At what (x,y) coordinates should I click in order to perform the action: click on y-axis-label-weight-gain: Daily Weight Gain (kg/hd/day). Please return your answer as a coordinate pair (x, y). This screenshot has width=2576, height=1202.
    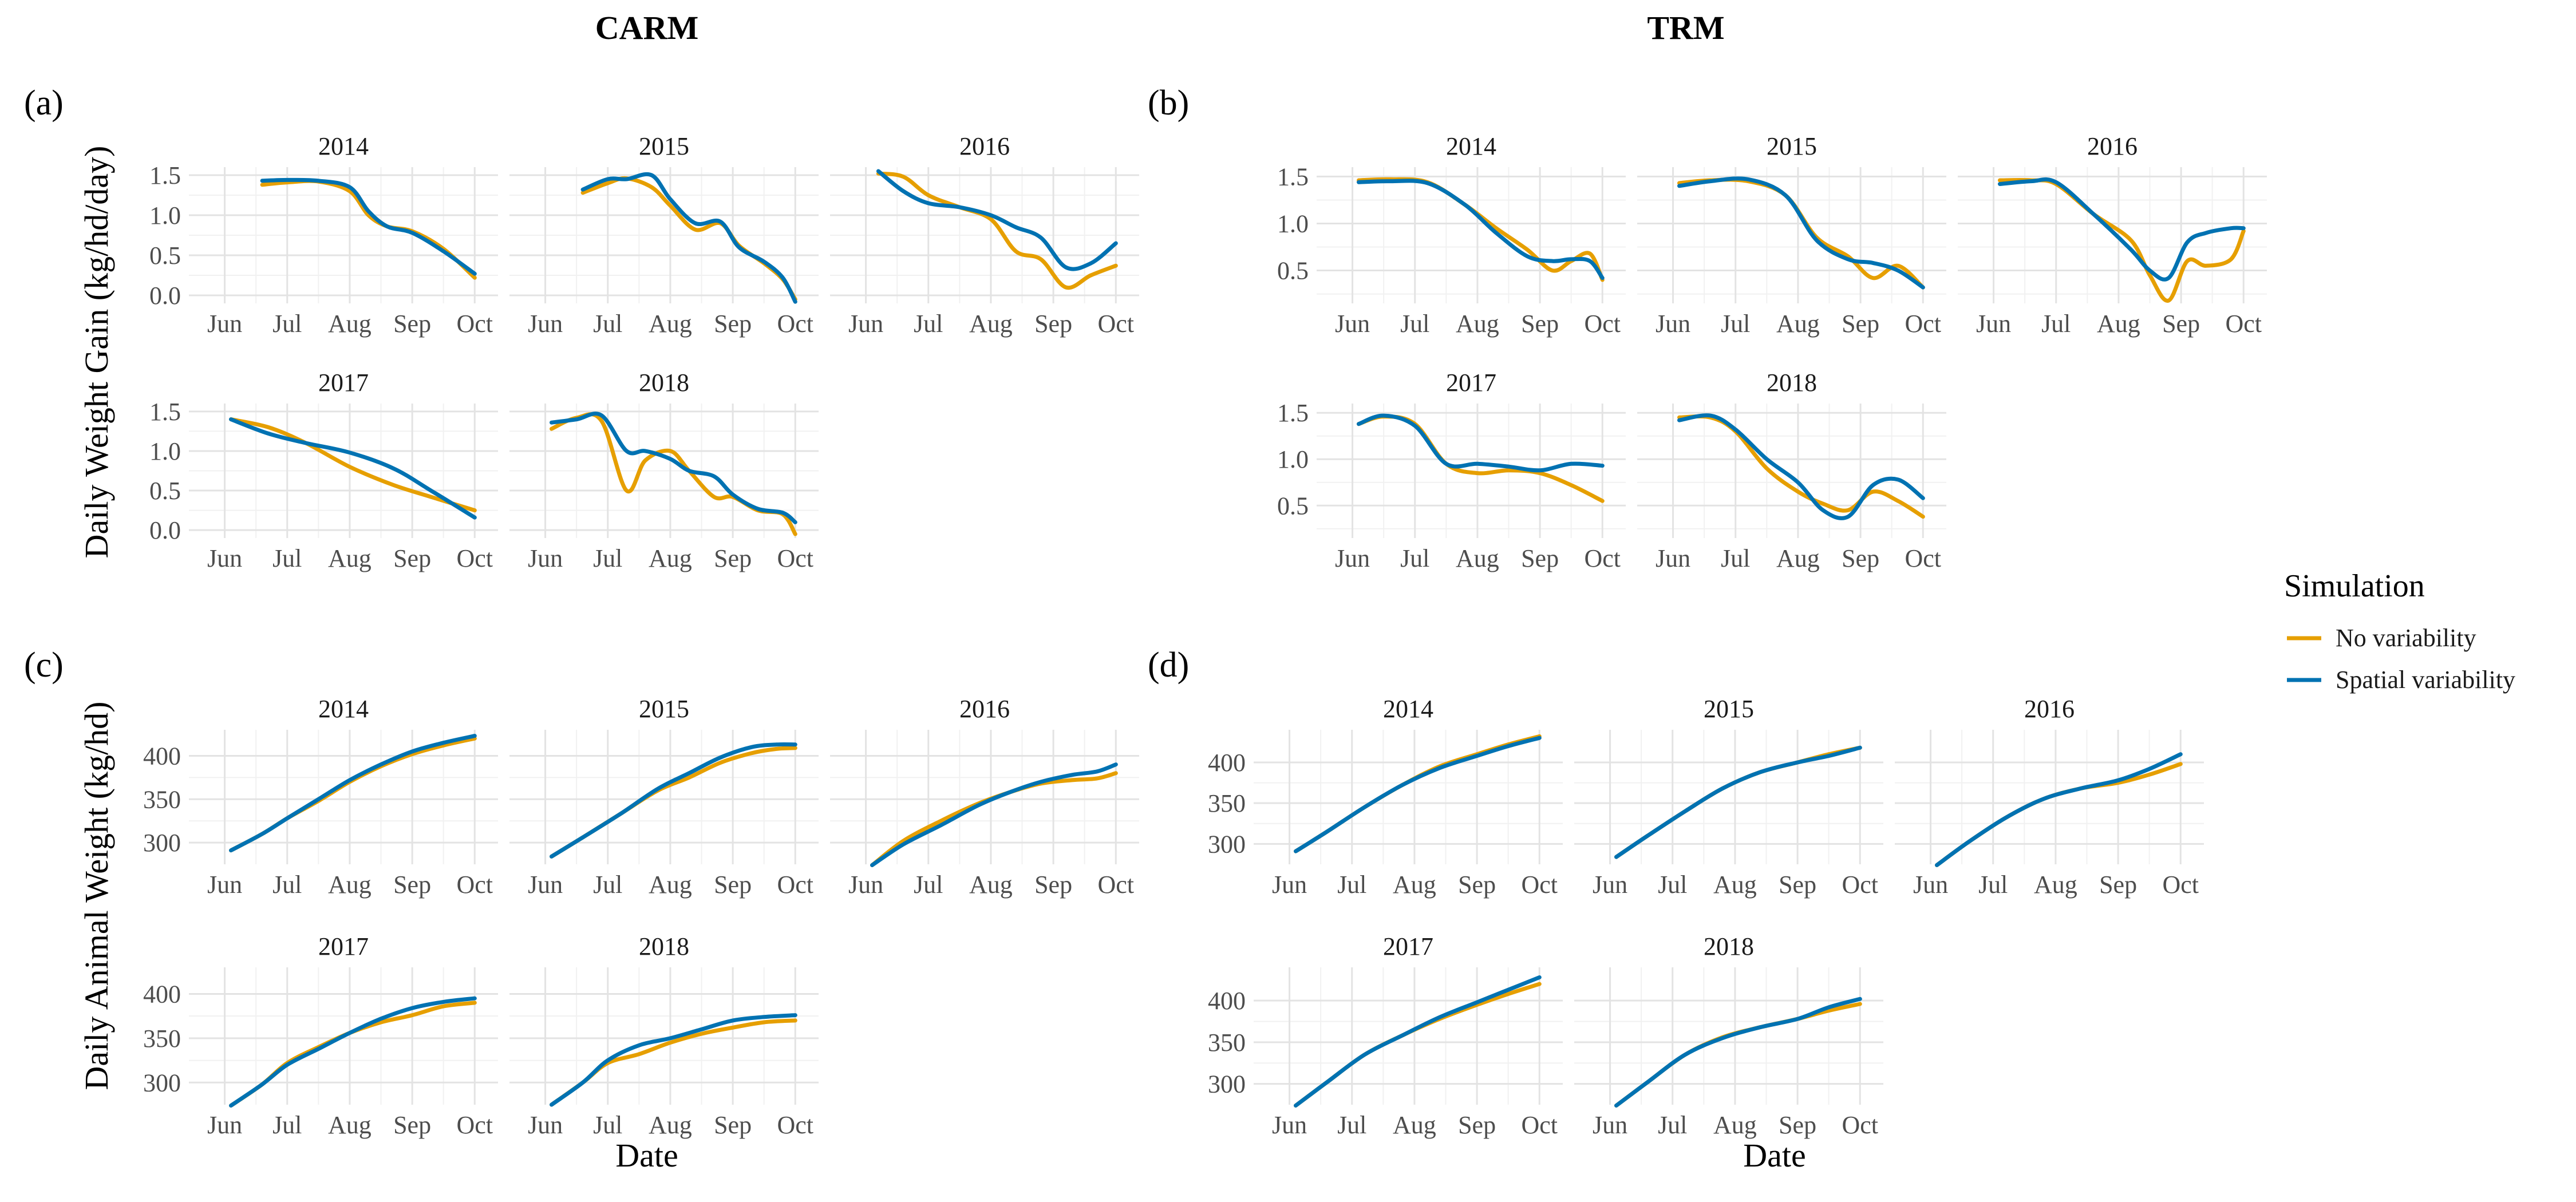
    Looking at the image, I should click on (96, 353).